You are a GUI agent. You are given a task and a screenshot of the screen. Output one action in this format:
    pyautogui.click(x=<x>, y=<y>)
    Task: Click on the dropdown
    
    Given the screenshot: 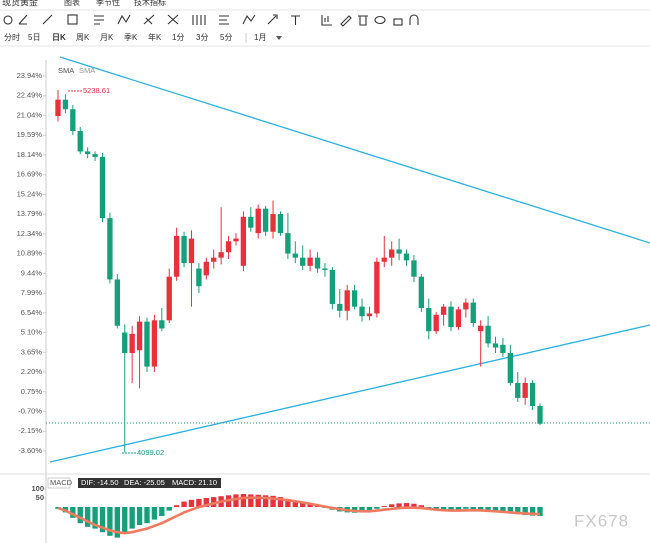 What is the action you would take?
    pyautogui.click(x=279, y=38)
    